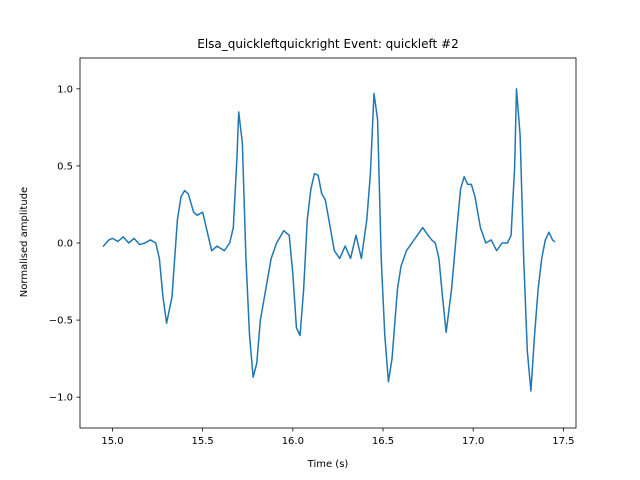  What do you see at coordinates (203, 441) in the screenshot?
I see `x-tick-label: 15.5` at bounding box center [203, 441].